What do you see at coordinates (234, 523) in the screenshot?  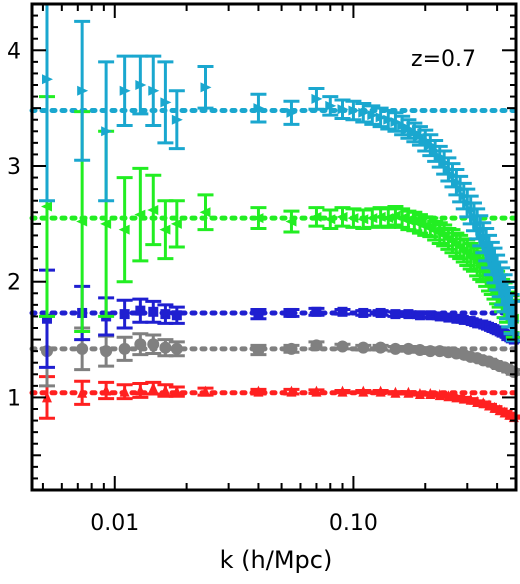 I see `x-tick-labels: 0.01 0.10` at bounding box center [234, 523].